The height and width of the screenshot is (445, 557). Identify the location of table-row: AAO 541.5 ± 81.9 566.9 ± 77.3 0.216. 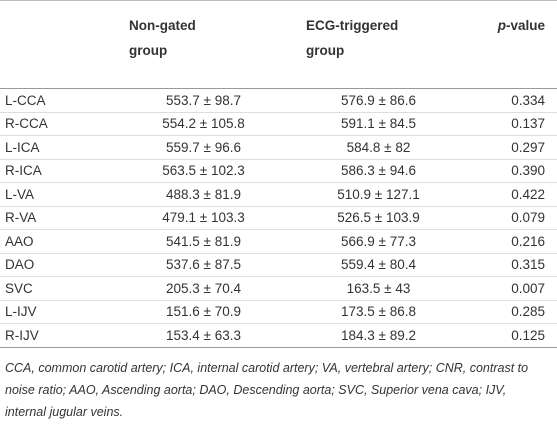
(278, 241).